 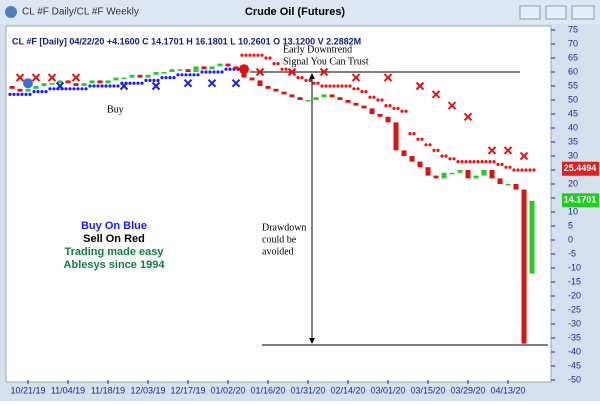 I want to click on y-tick-label: 30, so click(x=573, y=155).